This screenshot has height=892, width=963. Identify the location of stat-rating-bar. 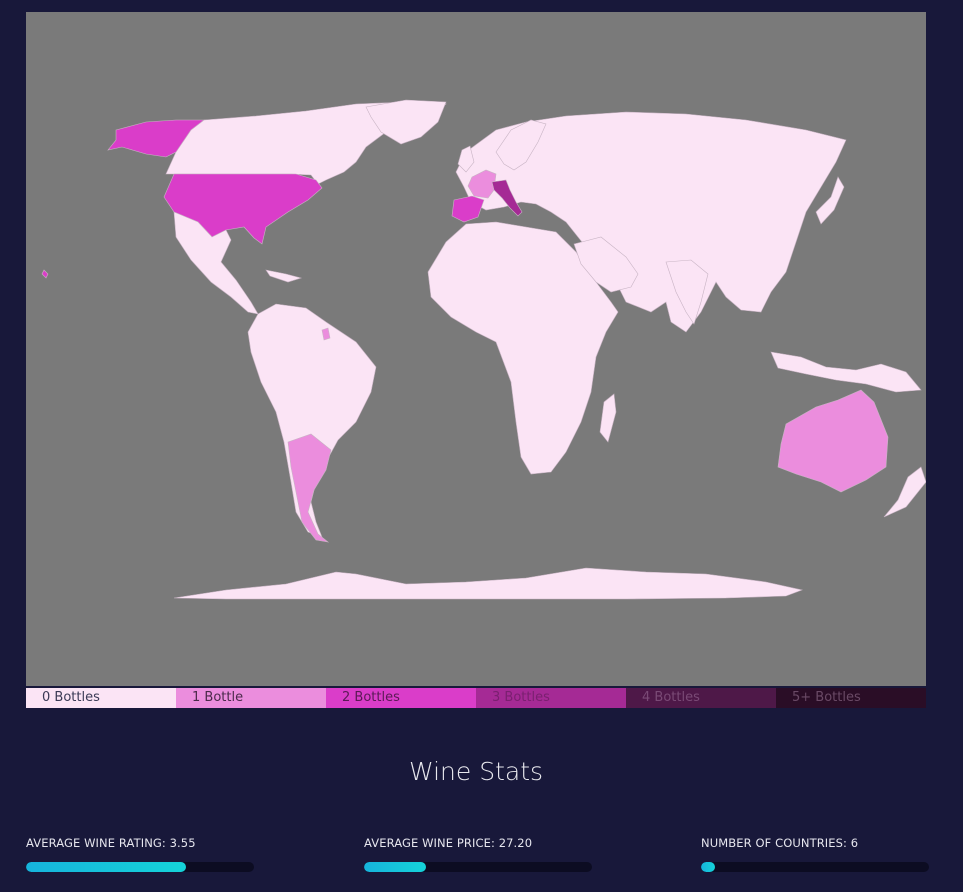
(140, 867).